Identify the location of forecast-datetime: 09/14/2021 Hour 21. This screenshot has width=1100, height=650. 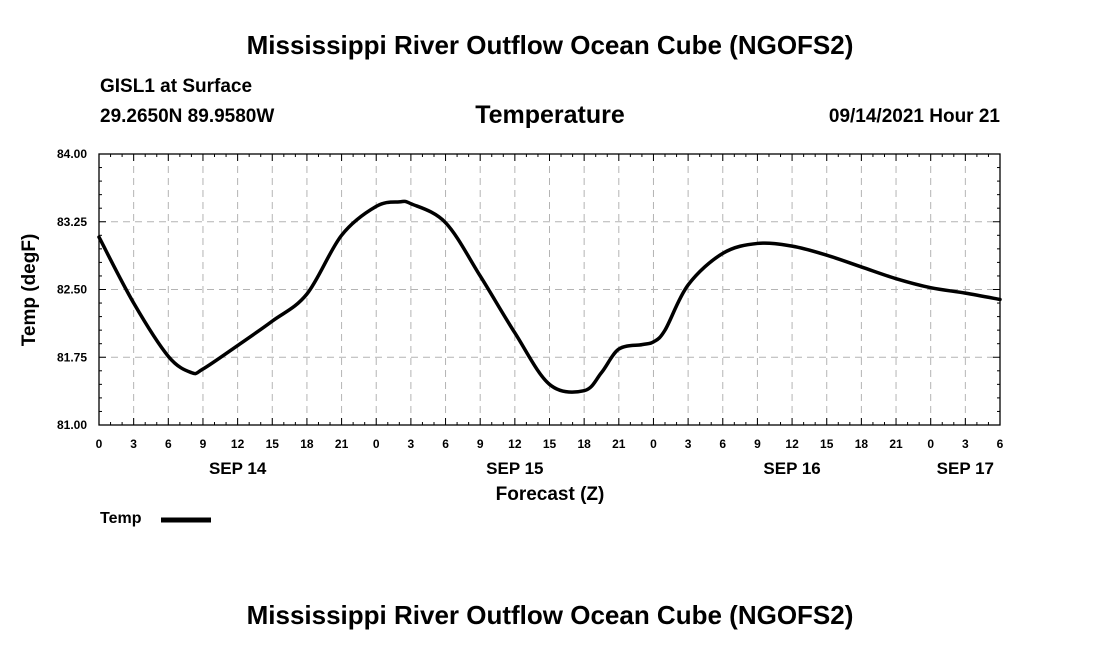
(914, 116).